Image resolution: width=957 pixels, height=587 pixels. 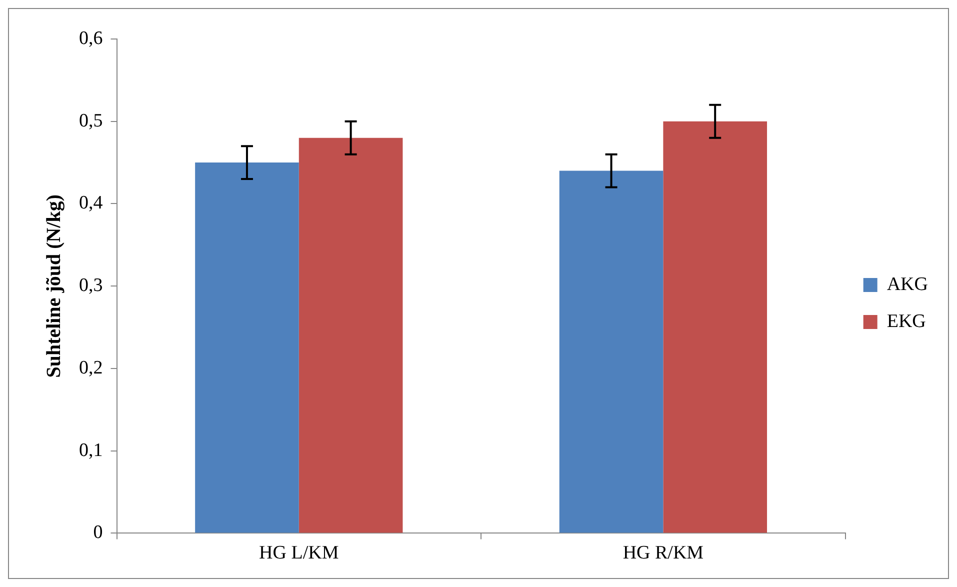 What do you see at coordinates (663, 553) in the screenshot?
I see `x-tick-label: HG R/KM` at bounding box center [663, 553].